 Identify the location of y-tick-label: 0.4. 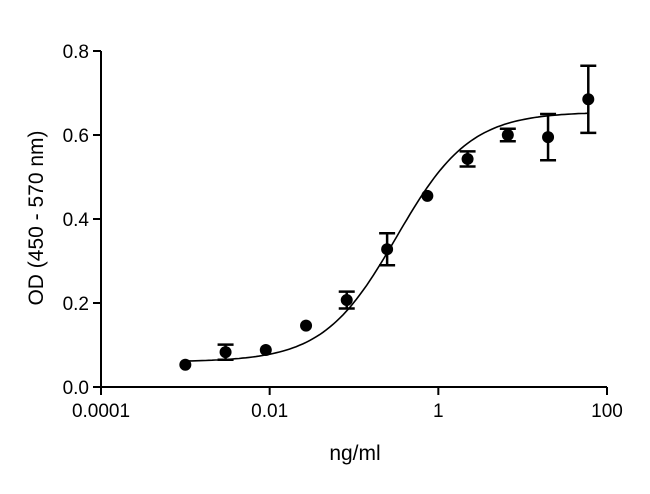
(76, 220).